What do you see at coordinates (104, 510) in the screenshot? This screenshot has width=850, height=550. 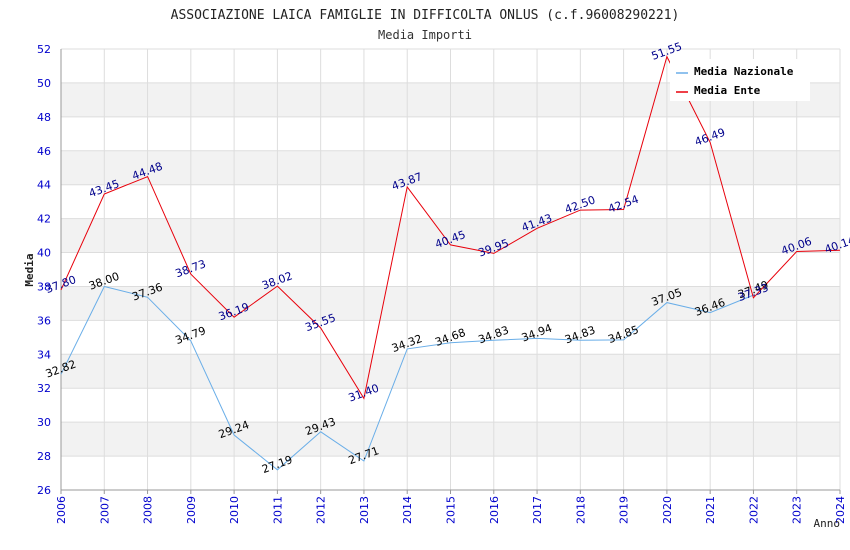 I see `x-tick-label: 2007` at bounding box center [104, 510].